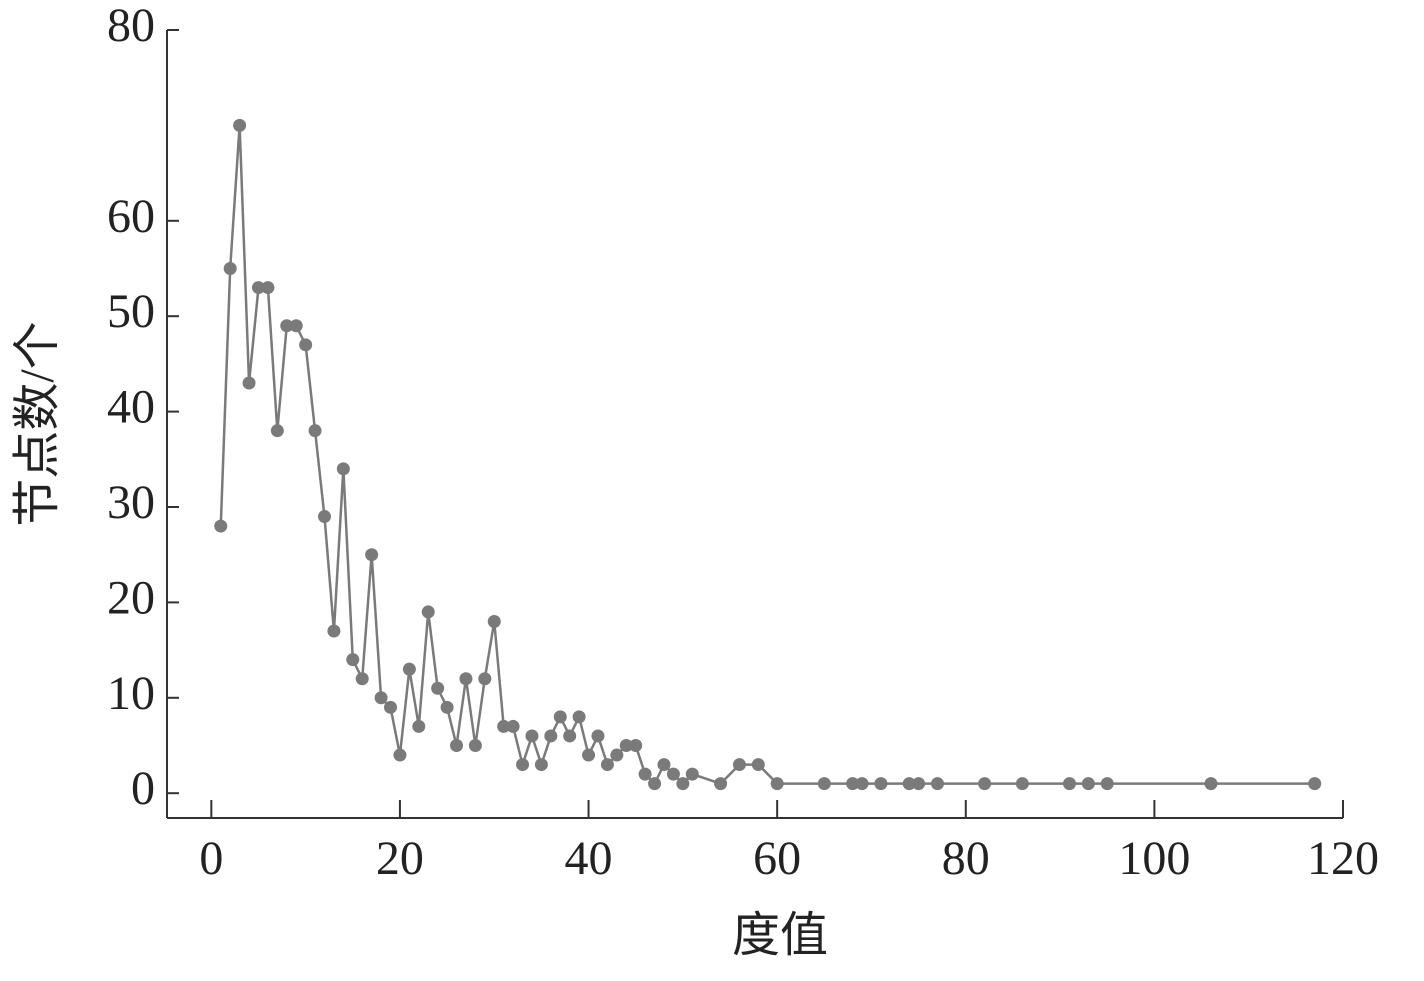 The height and width of the screenshot is (981, 1424). I want to click on x-axis-label: 度值, so click(780, 935).